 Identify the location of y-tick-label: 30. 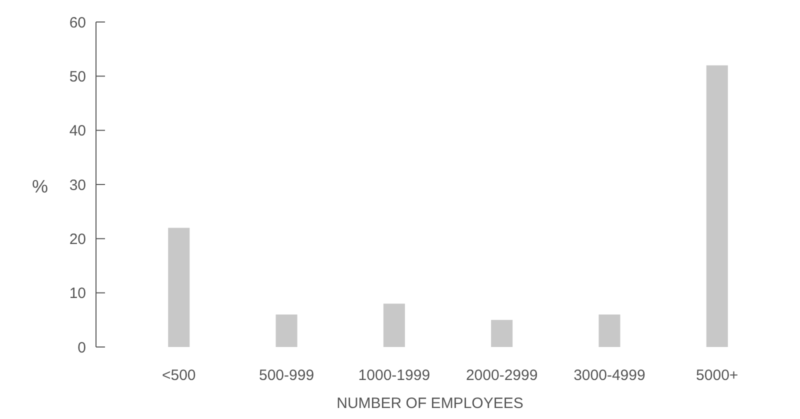
(77, 185).